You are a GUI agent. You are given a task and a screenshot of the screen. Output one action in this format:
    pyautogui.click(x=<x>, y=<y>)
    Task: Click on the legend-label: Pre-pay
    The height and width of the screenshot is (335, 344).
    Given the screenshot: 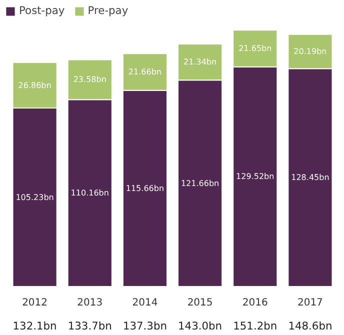 What is the action you would take?
    pyautogui.click(x=108, y=10)
    